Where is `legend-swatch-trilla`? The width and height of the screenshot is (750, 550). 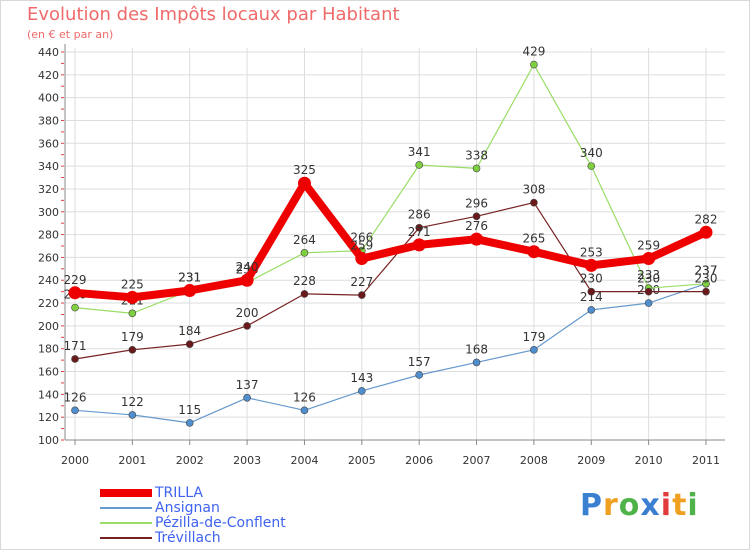
legend-swatch-trilla is located at coordinates (126, 493).